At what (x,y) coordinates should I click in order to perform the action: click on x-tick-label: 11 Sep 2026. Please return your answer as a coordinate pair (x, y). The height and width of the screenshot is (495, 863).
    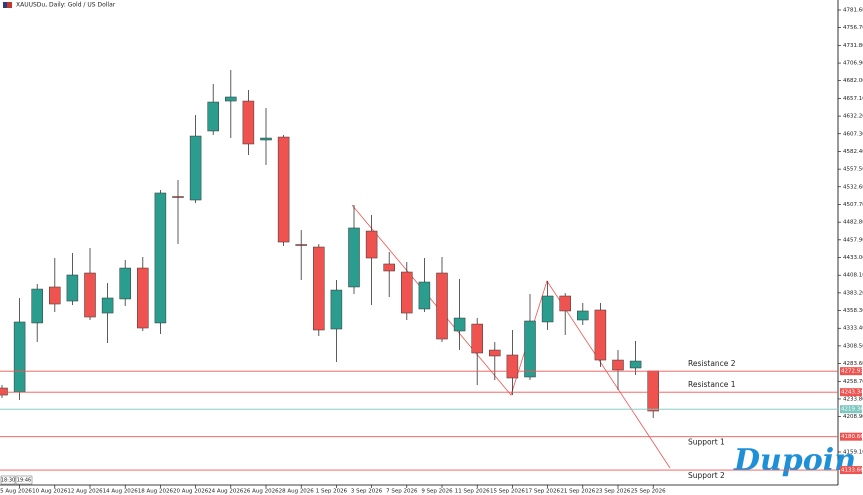
    Looking at the image, I should click on (472, 492).